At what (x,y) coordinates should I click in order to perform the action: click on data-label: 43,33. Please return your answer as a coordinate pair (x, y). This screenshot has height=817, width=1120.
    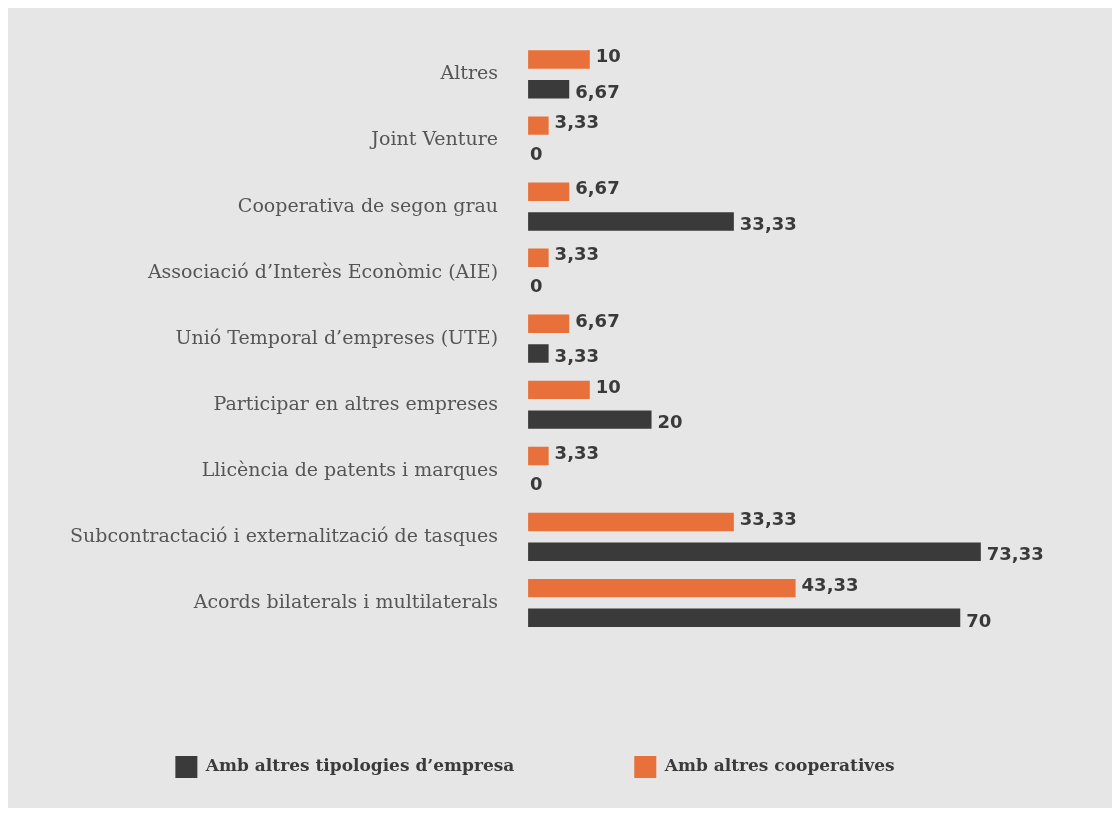
    Looking at the image, I should click on (830, 584).